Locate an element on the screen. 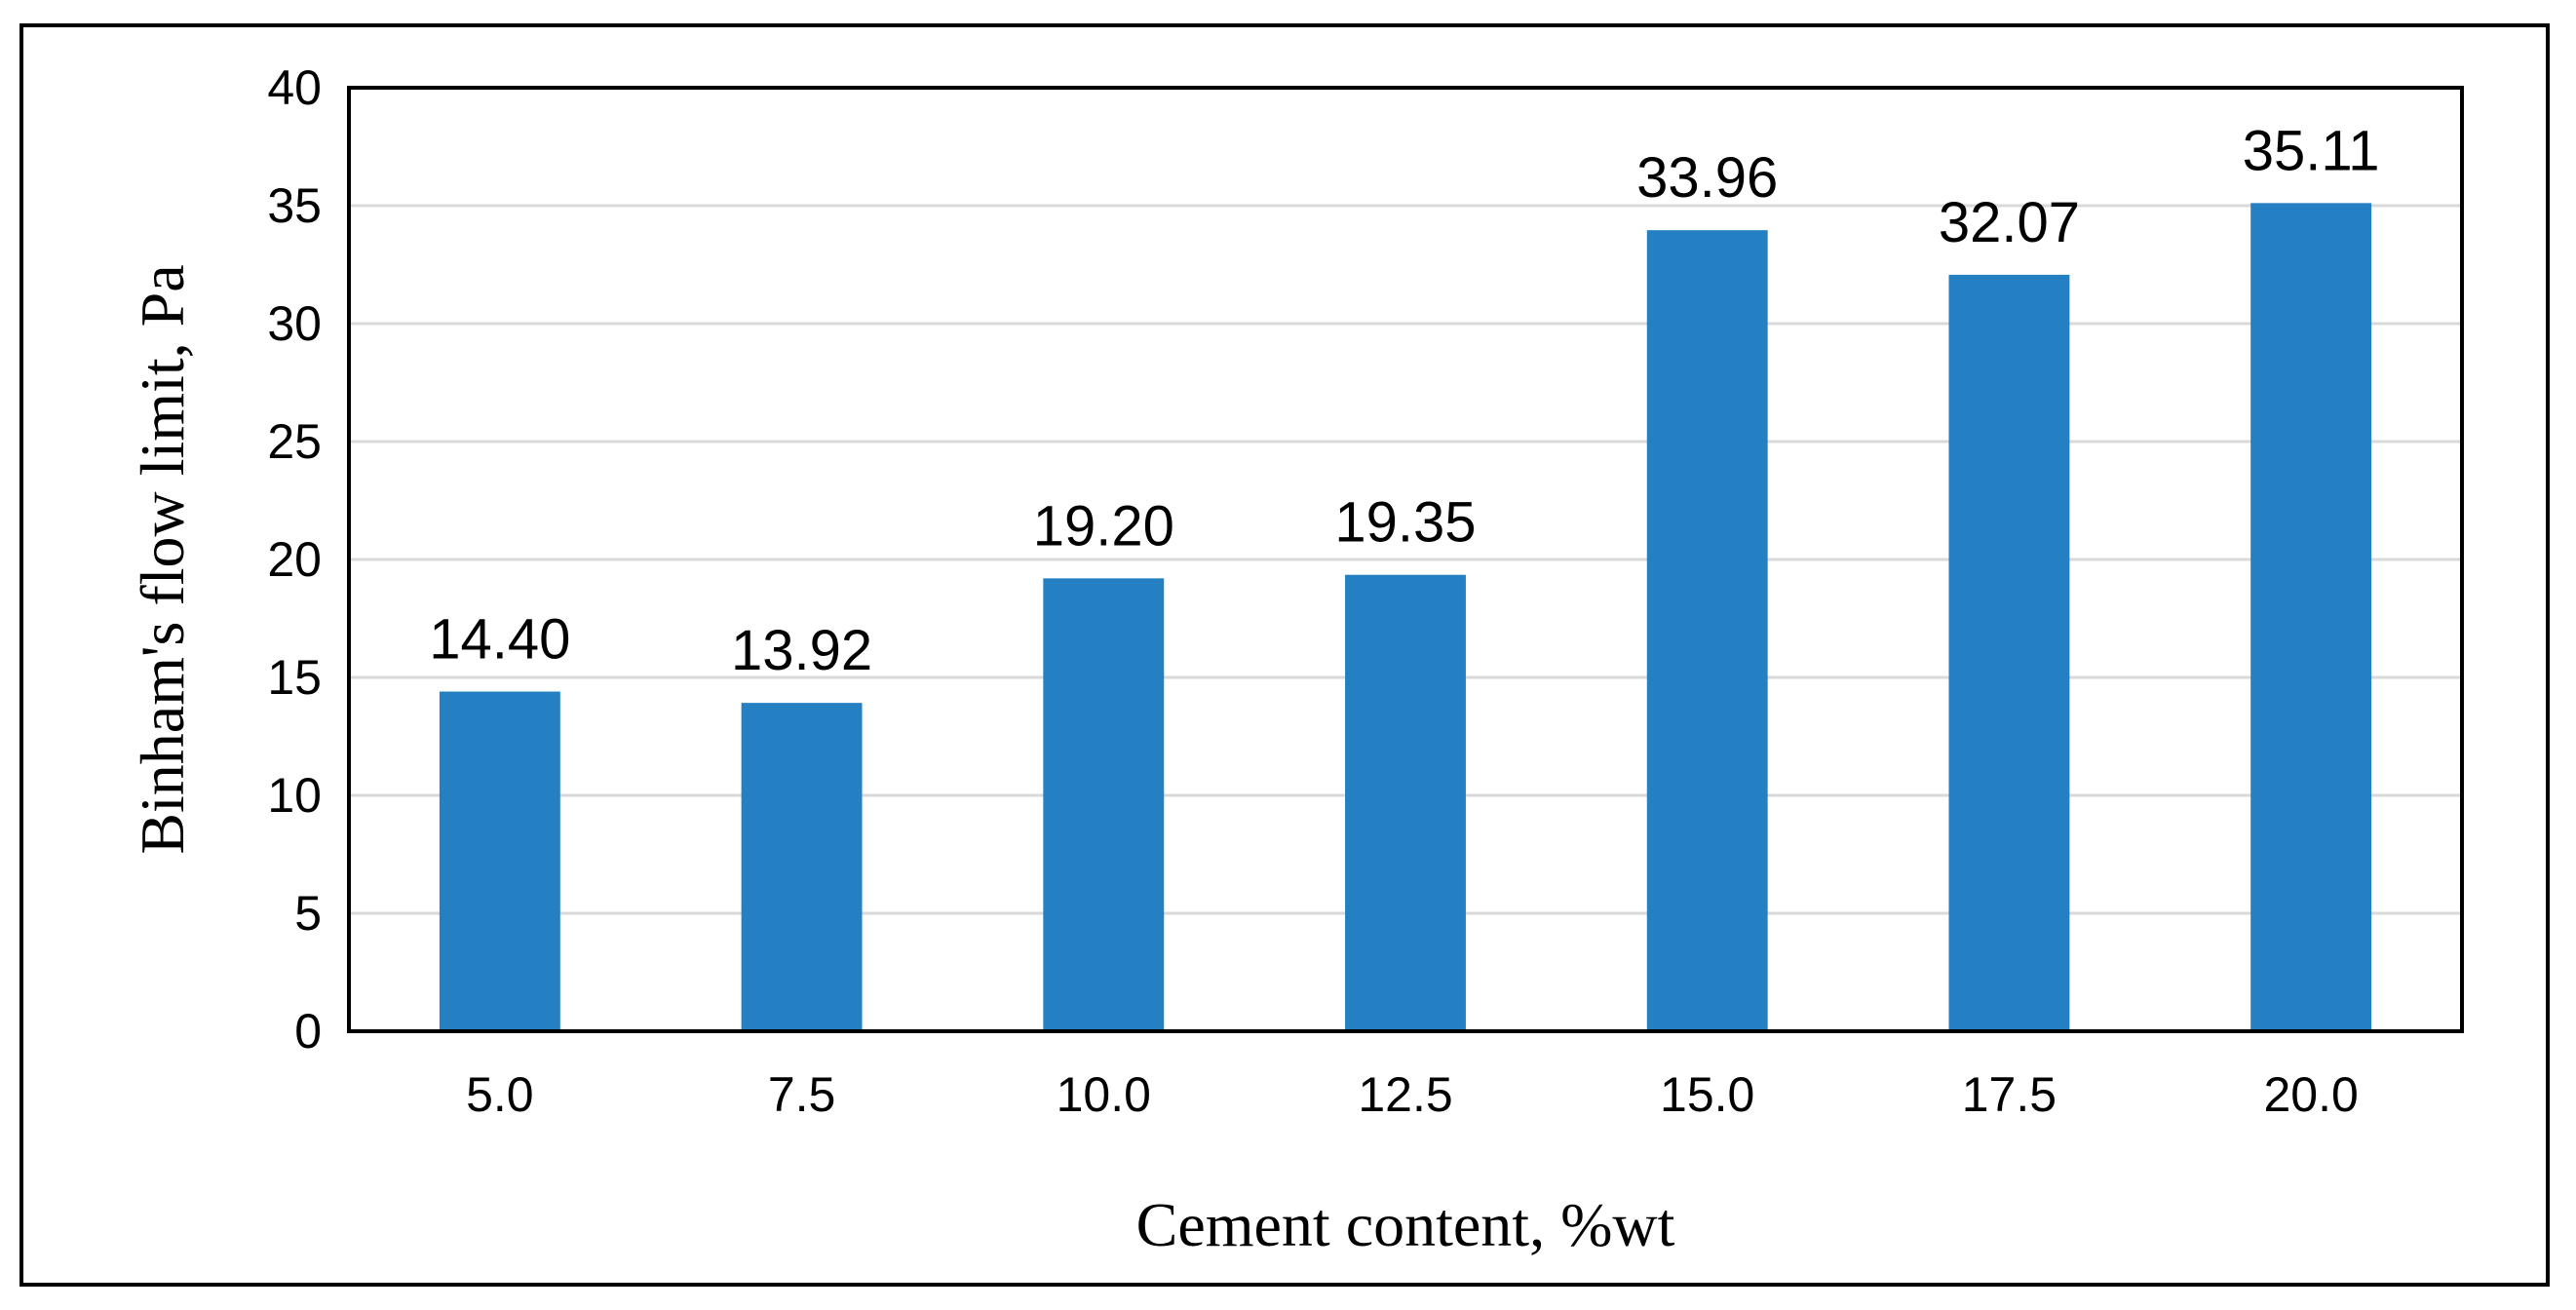 This screenshot has height=1310, width=2576. y-axis-ticks: 0 5 10 15 20 25 30 35 40 is located at coordinates (294, 559).